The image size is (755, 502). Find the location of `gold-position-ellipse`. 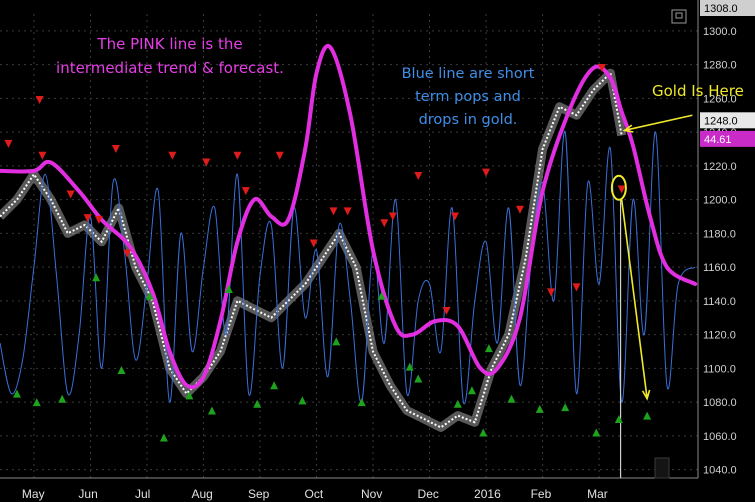

gold-position-ellipse is located at coordinates (618, 187).